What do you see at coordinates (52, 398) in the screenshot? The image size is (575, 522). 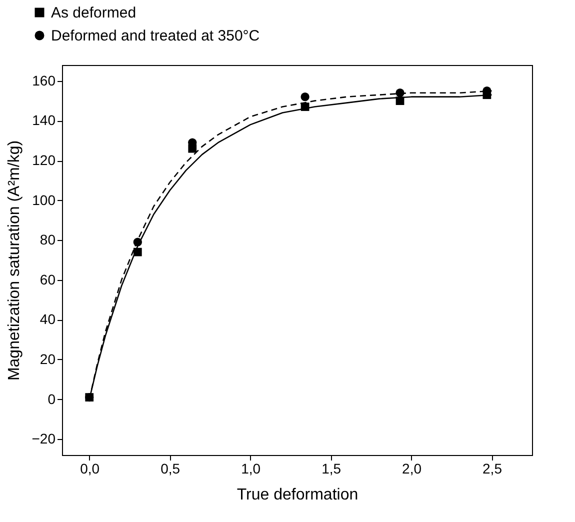 I see `y-tick-label: 0` at bounding box center [52, 398].